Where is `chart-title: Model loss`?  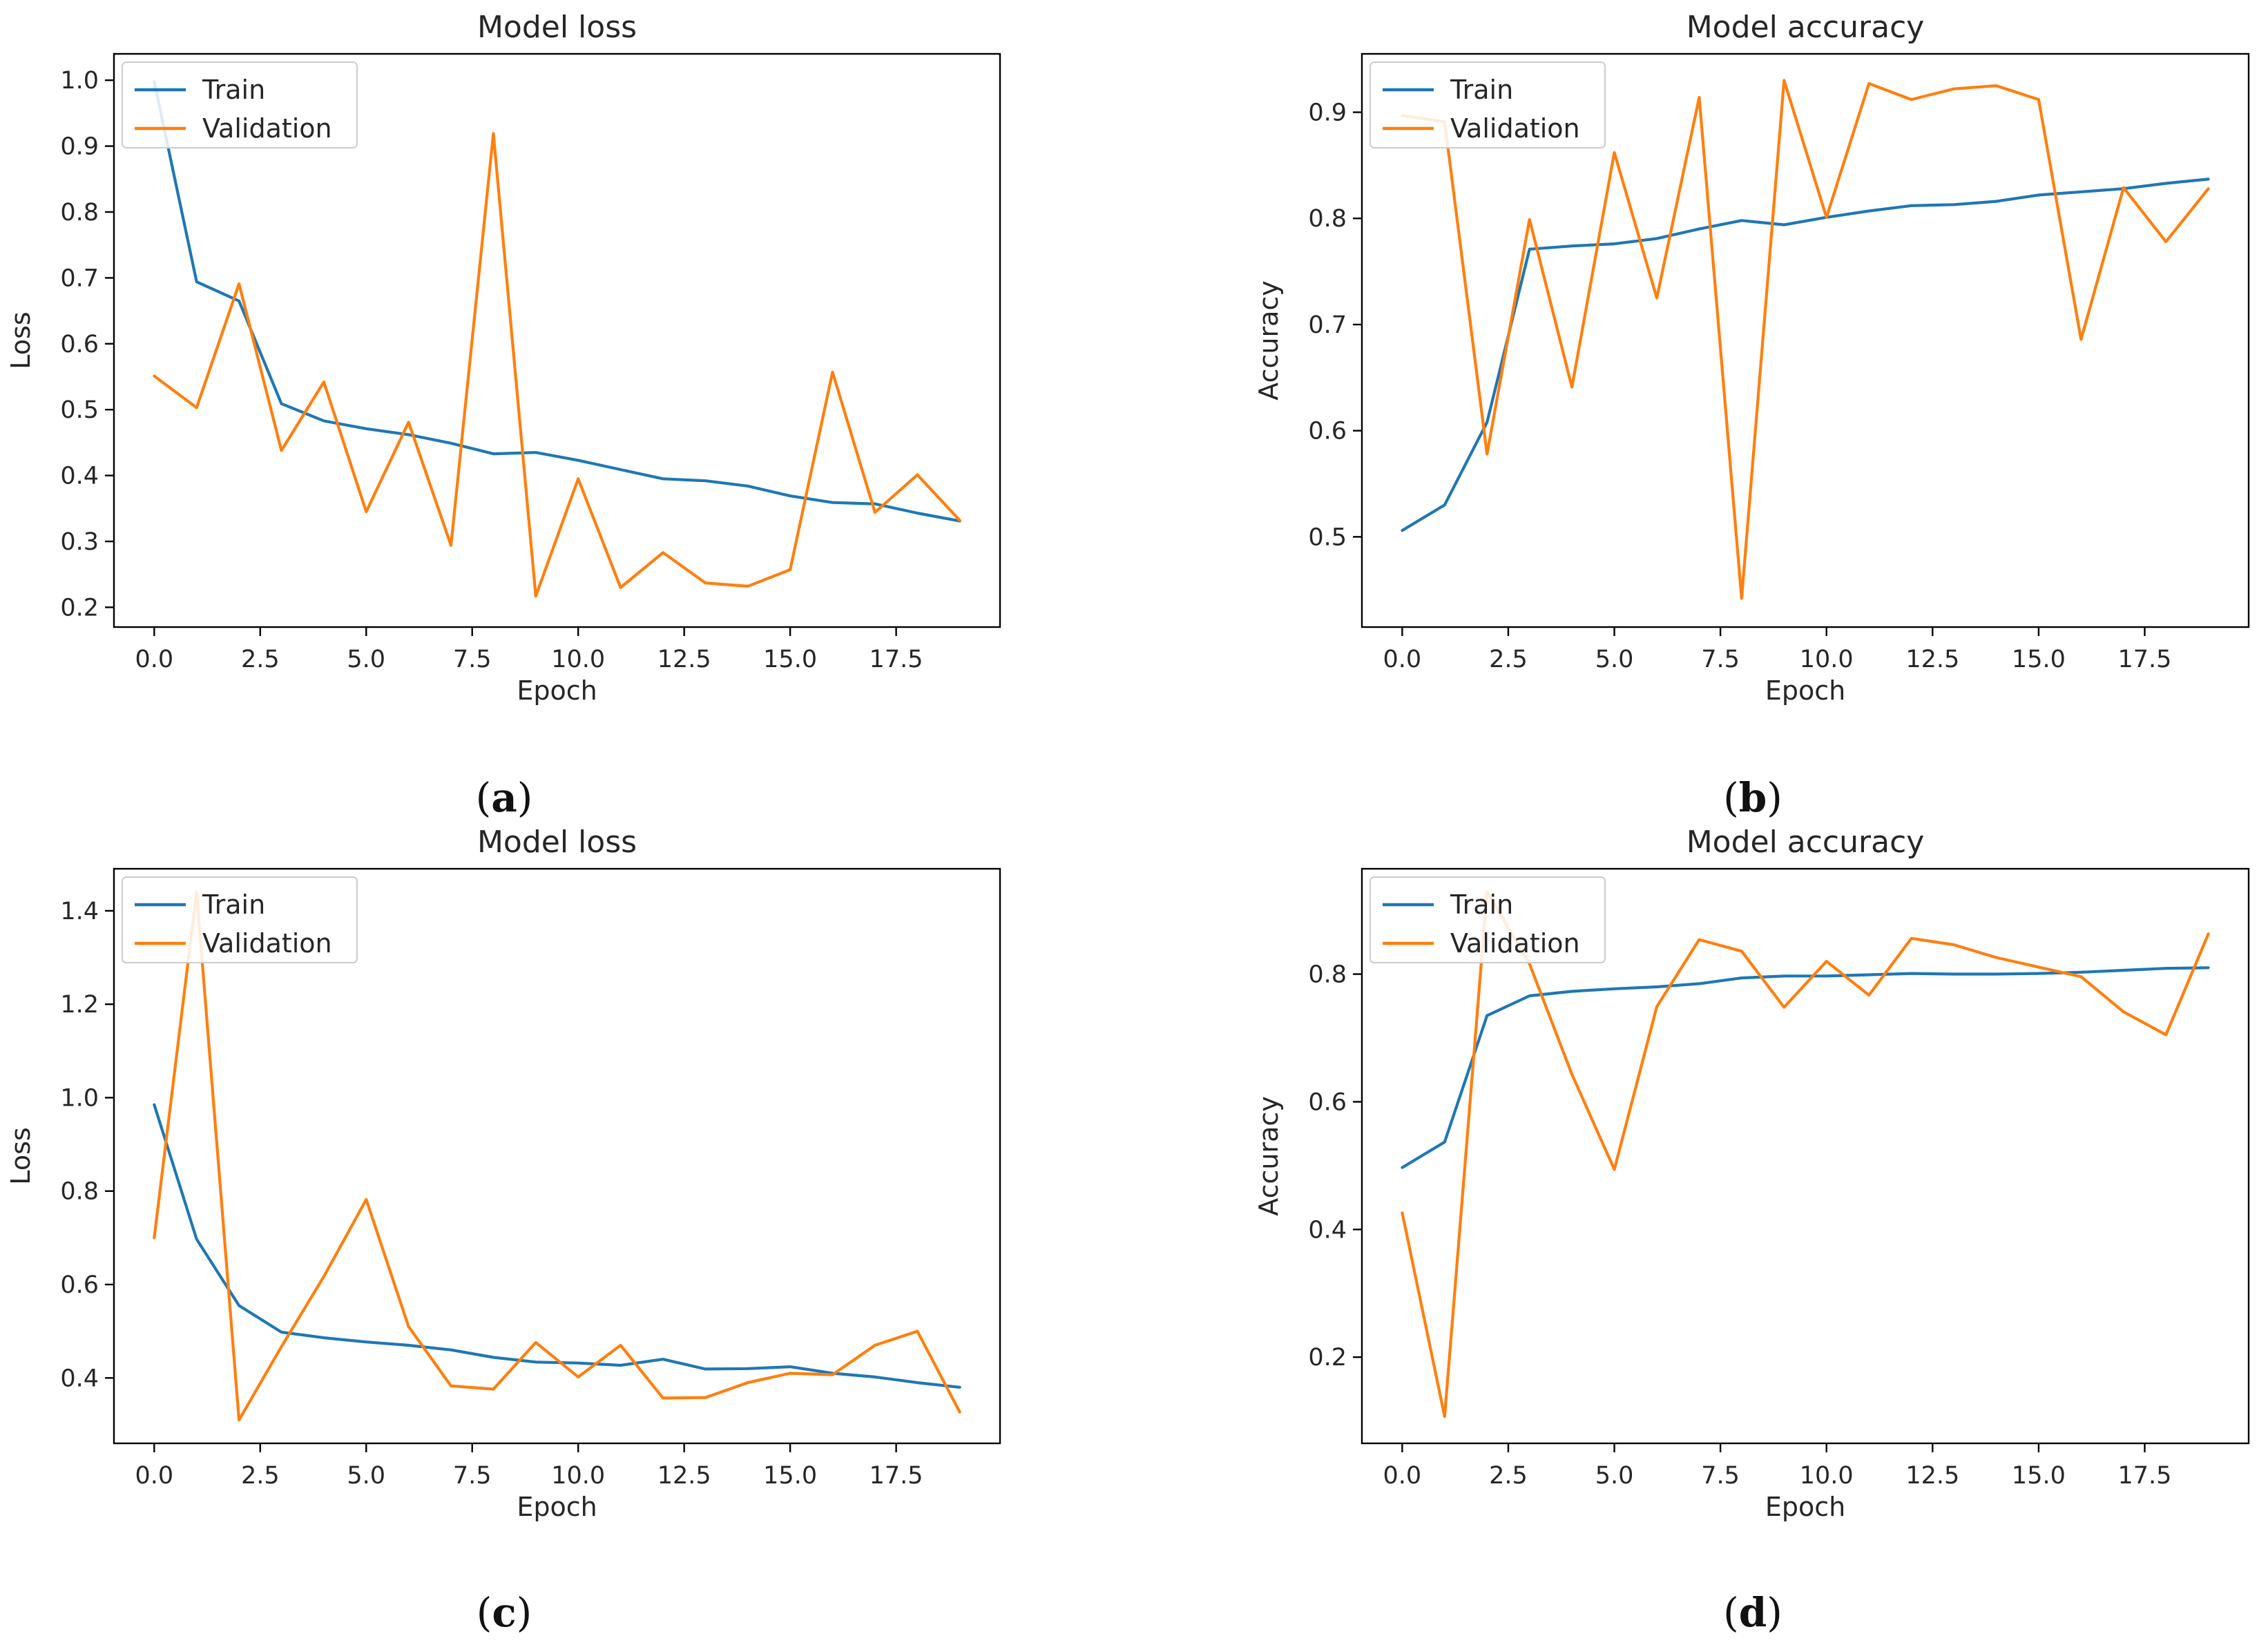 chart-title: Model loss is located at coordinates (557, 27).